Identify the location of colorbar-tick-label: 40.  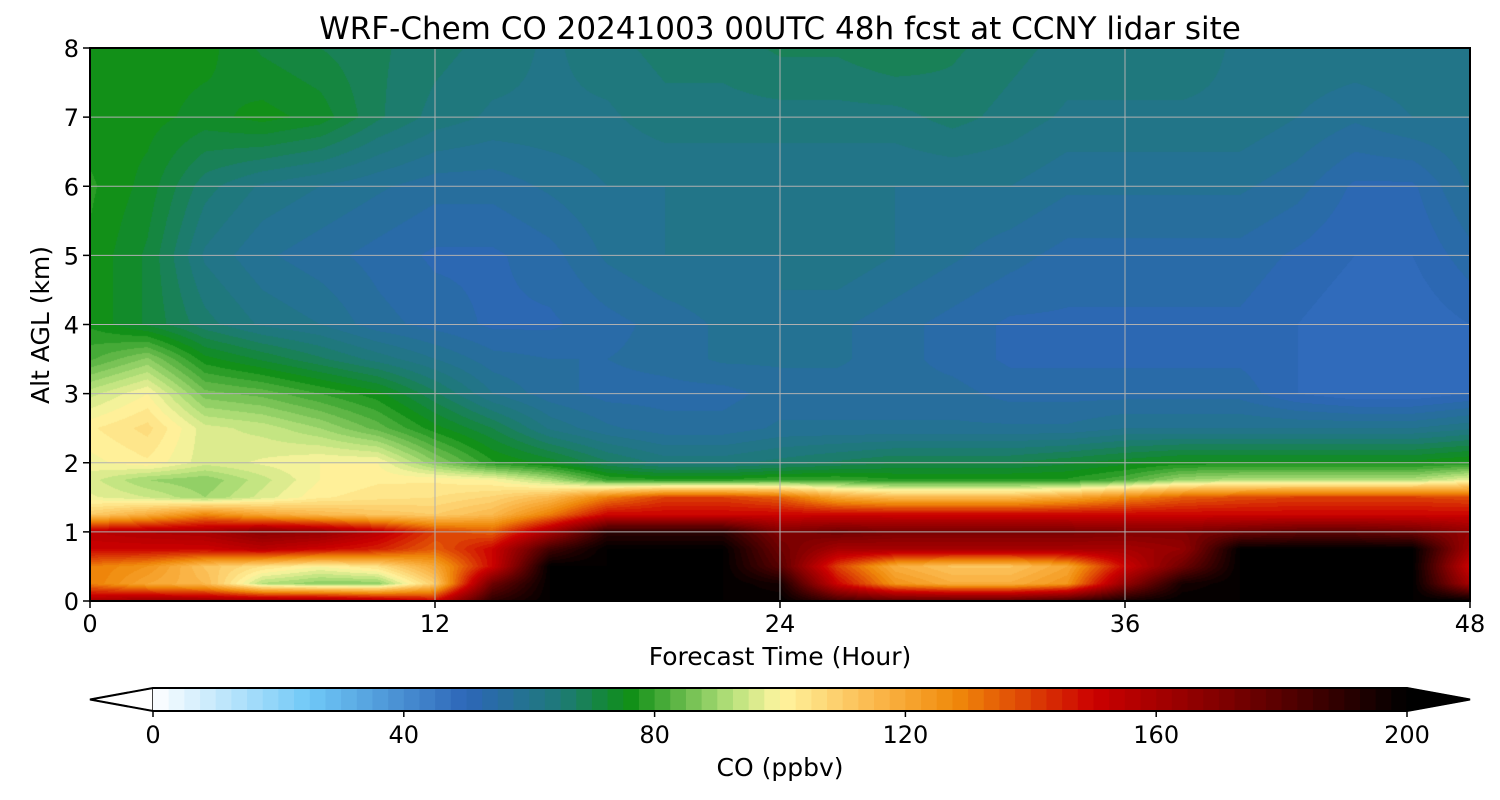
(404, 735).